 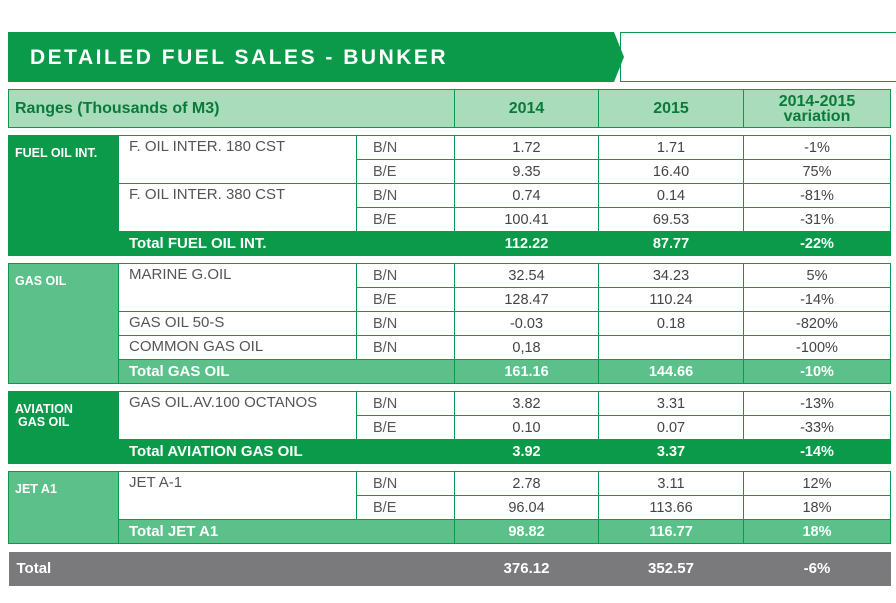 I want to click on header-ranges: Ranges (Thousands of M3), so click(x=231, y=108).